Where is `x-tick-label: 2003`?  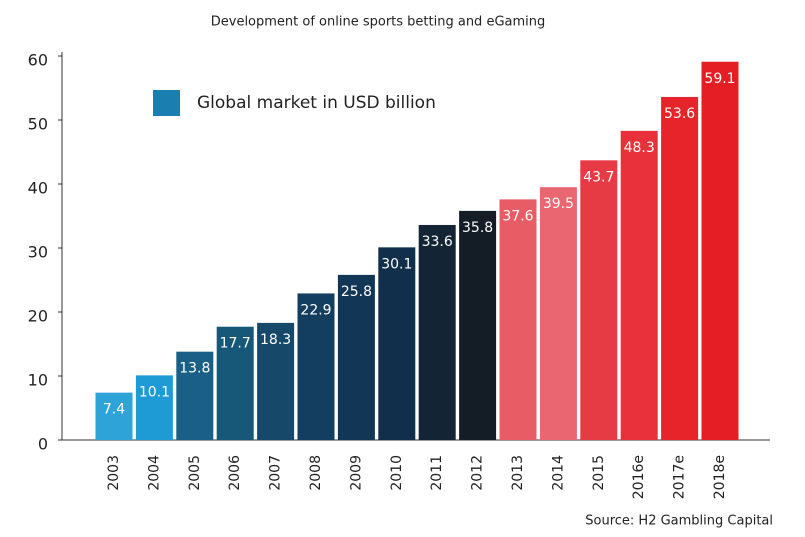 x-tick-label: 2003 is located at coordinates (114, 473).